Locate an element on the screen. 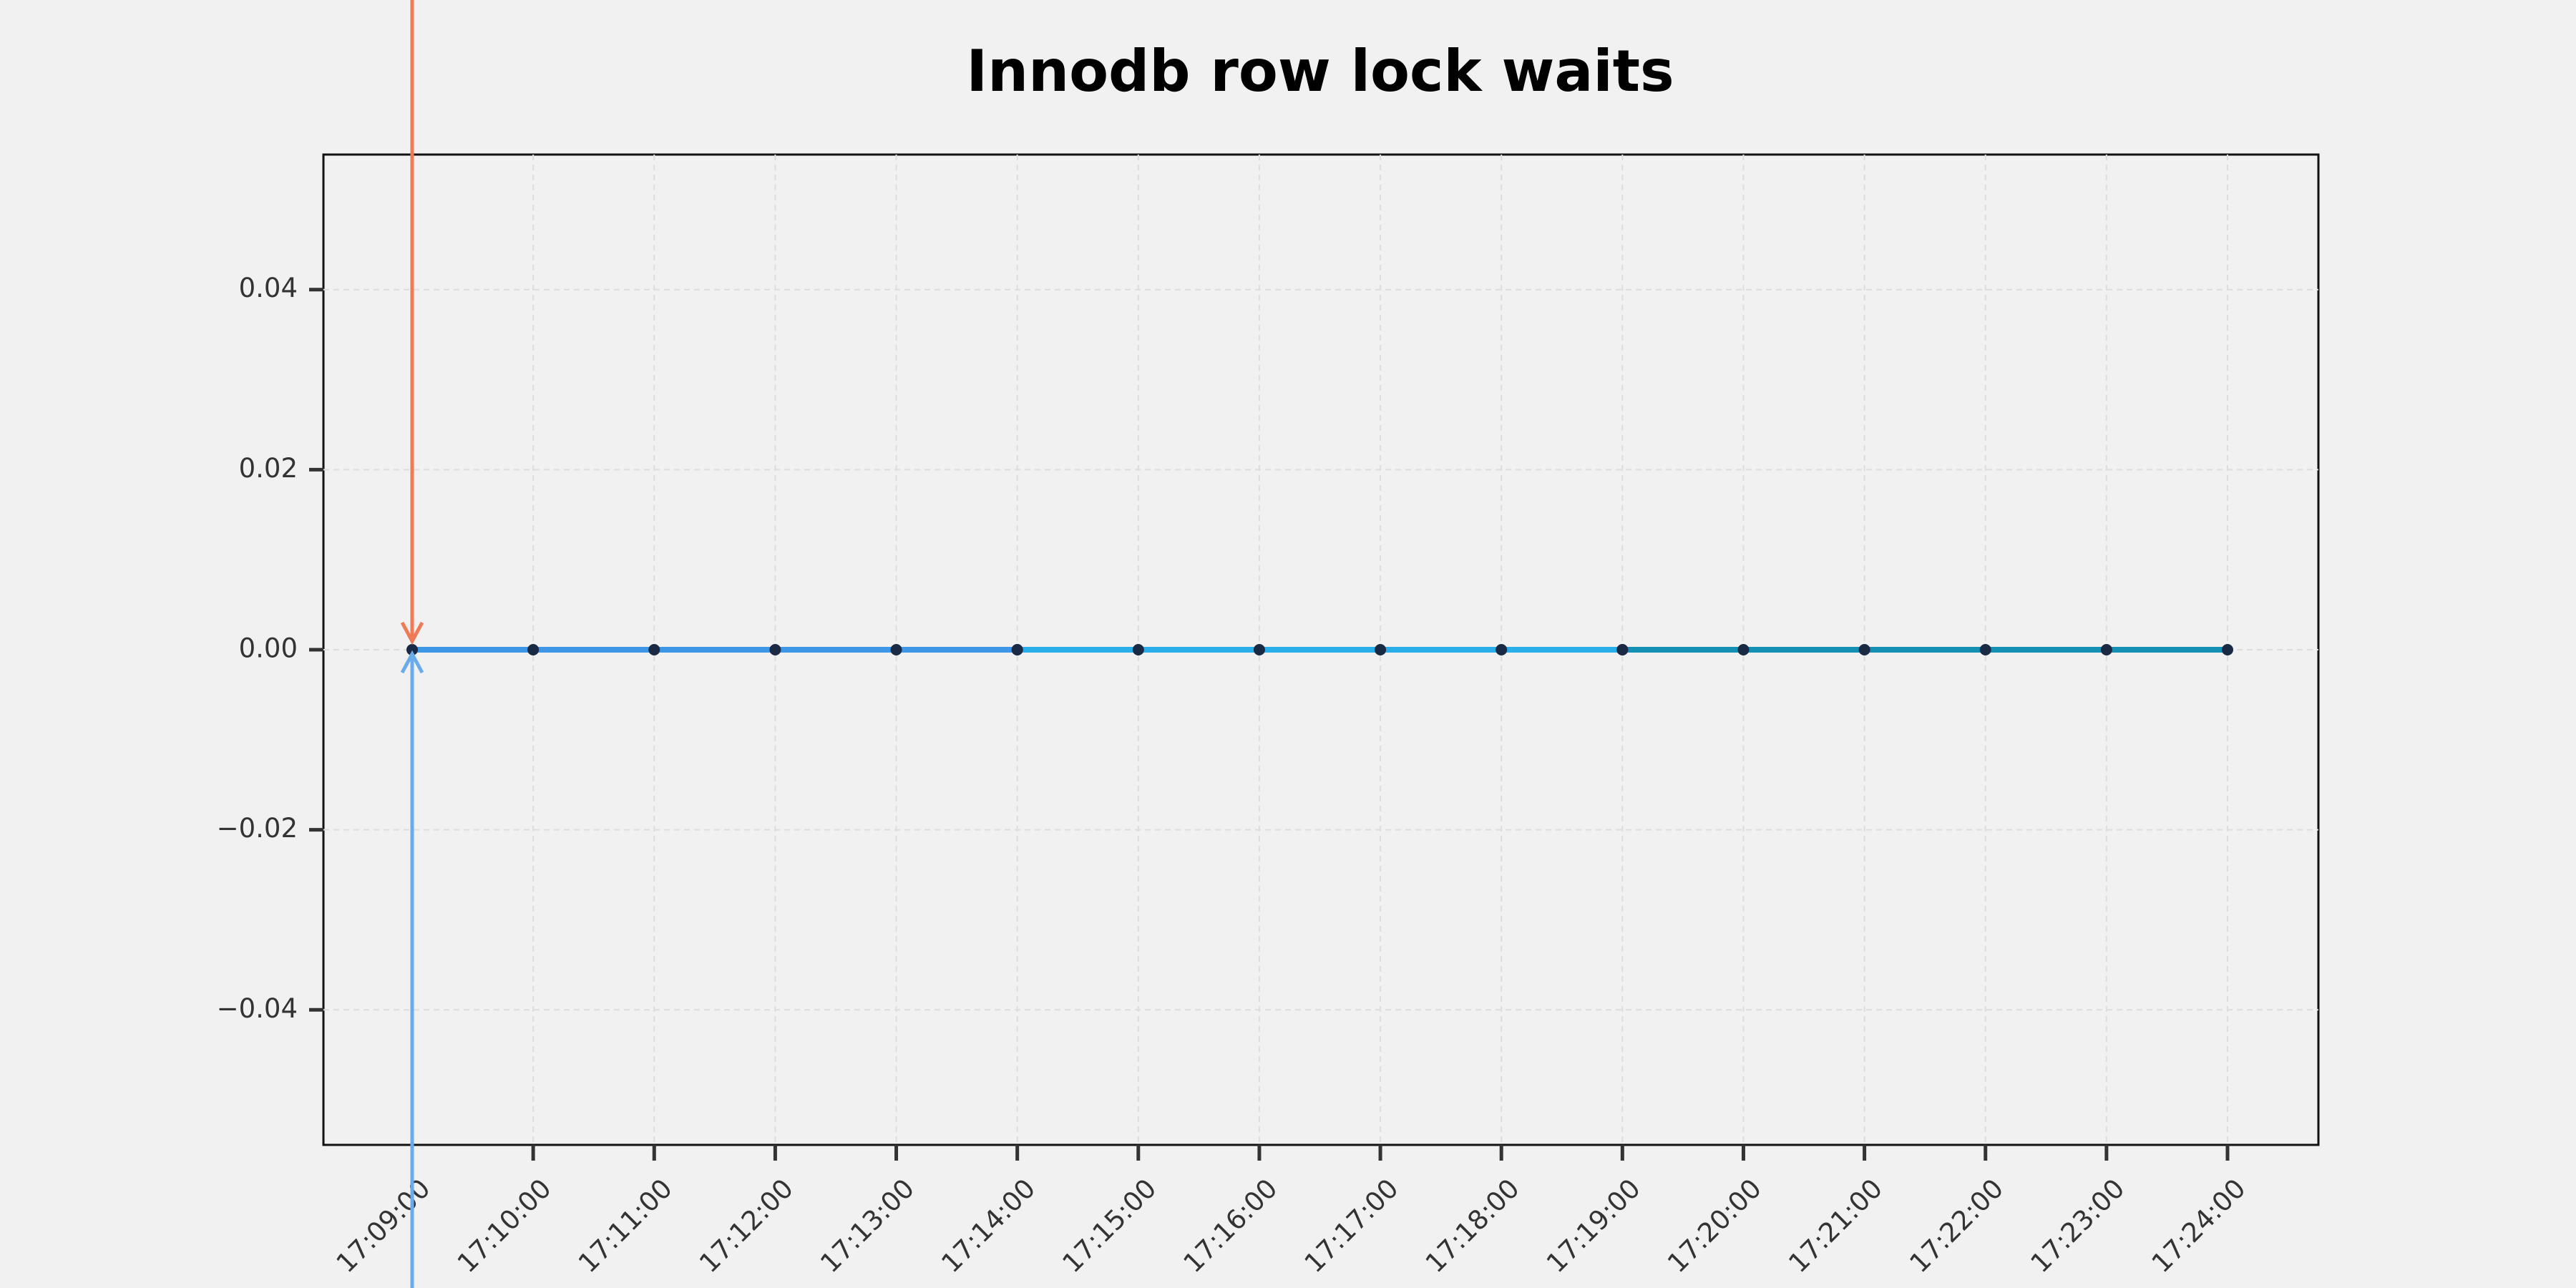  y-tick-label: 0.04 is located at coordinates (268, 288).